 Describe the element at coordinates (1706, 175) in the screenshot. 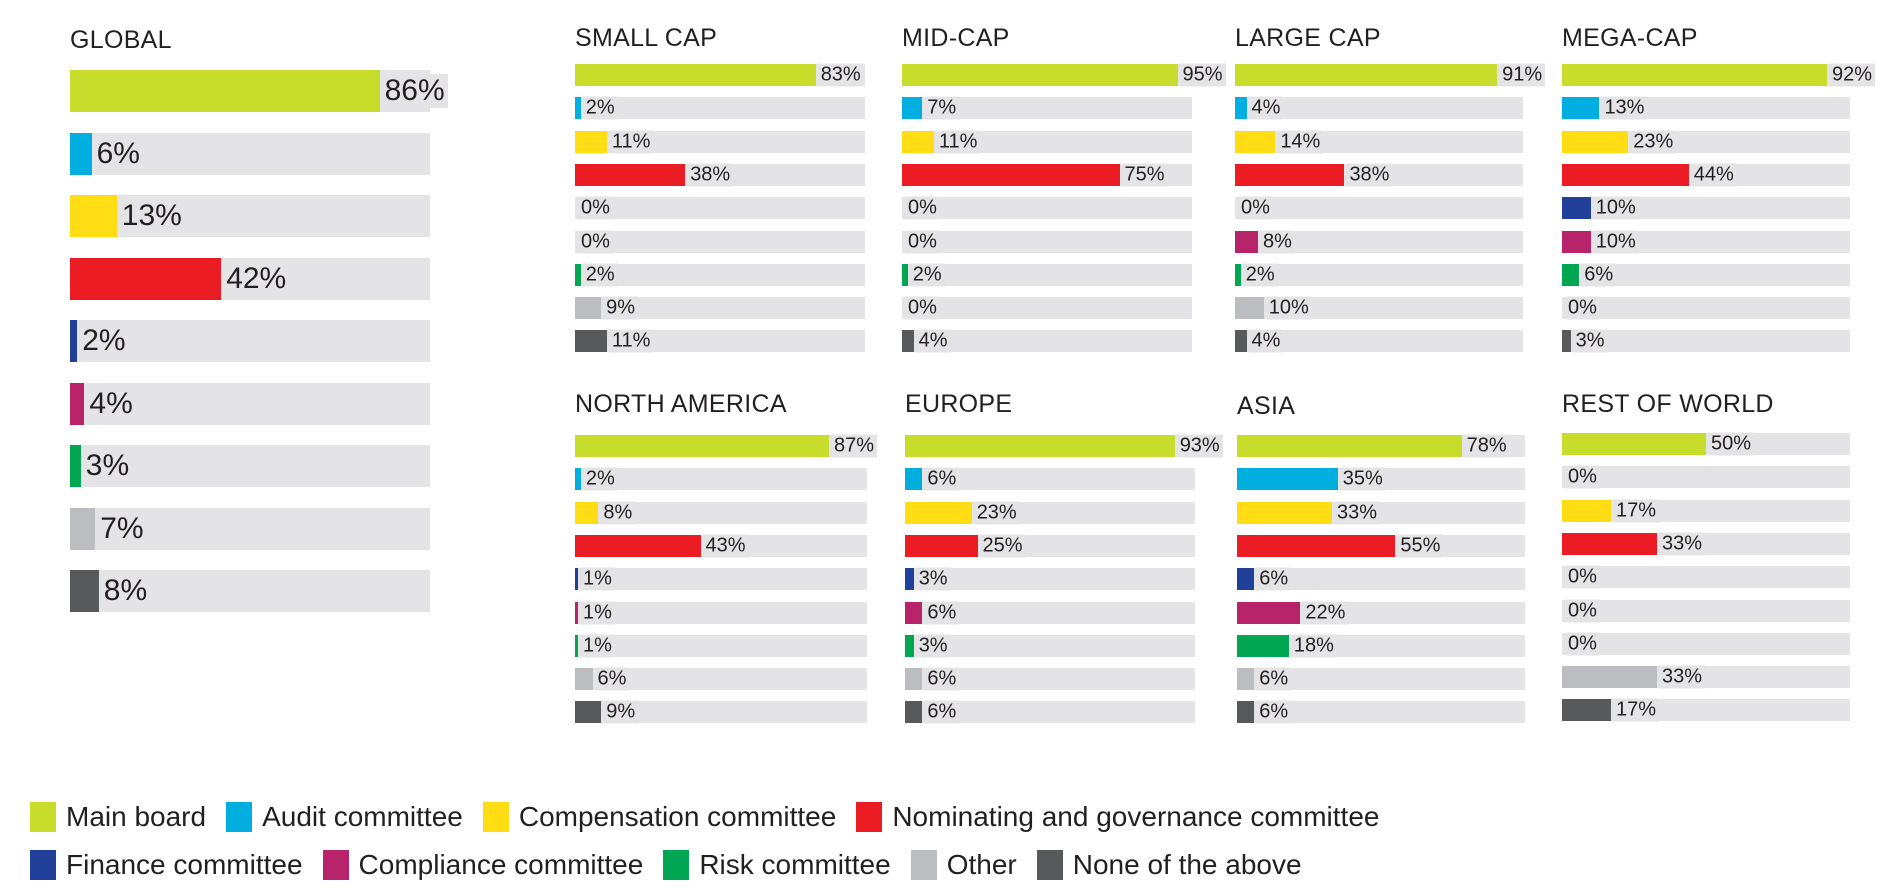

I see `bar-row-nominating-governance: 44%` at that location.